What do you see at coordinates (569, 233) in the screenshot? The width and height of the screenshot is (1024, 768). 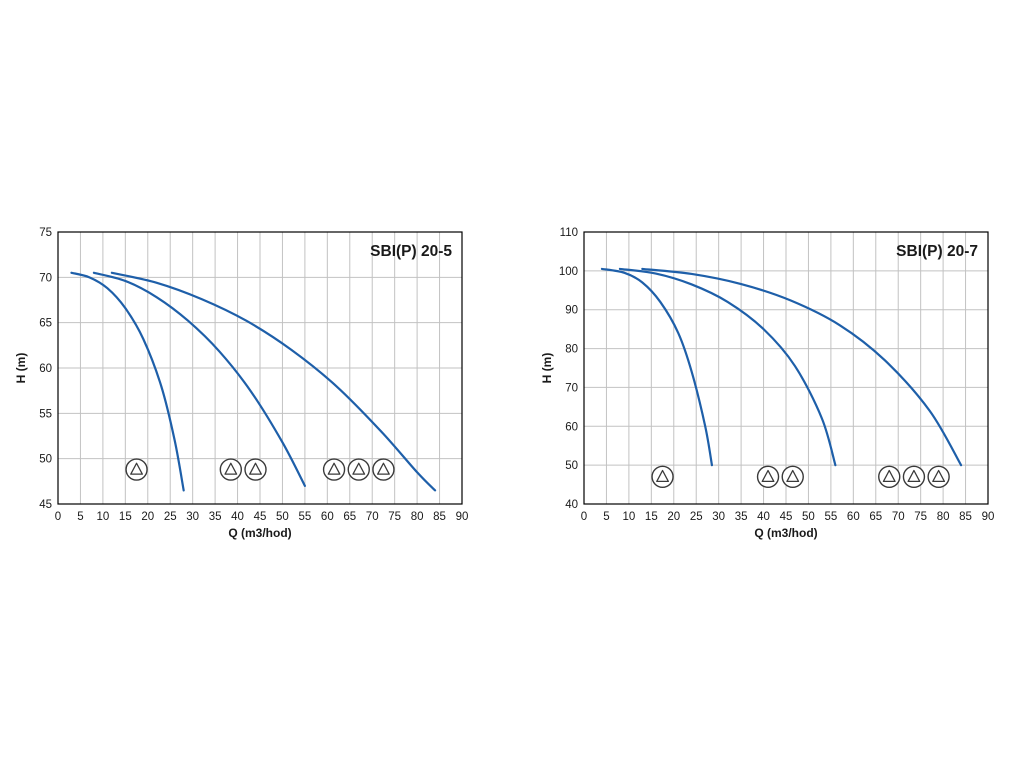 I see `svg-text: 110` at bounding box center [569, 233].